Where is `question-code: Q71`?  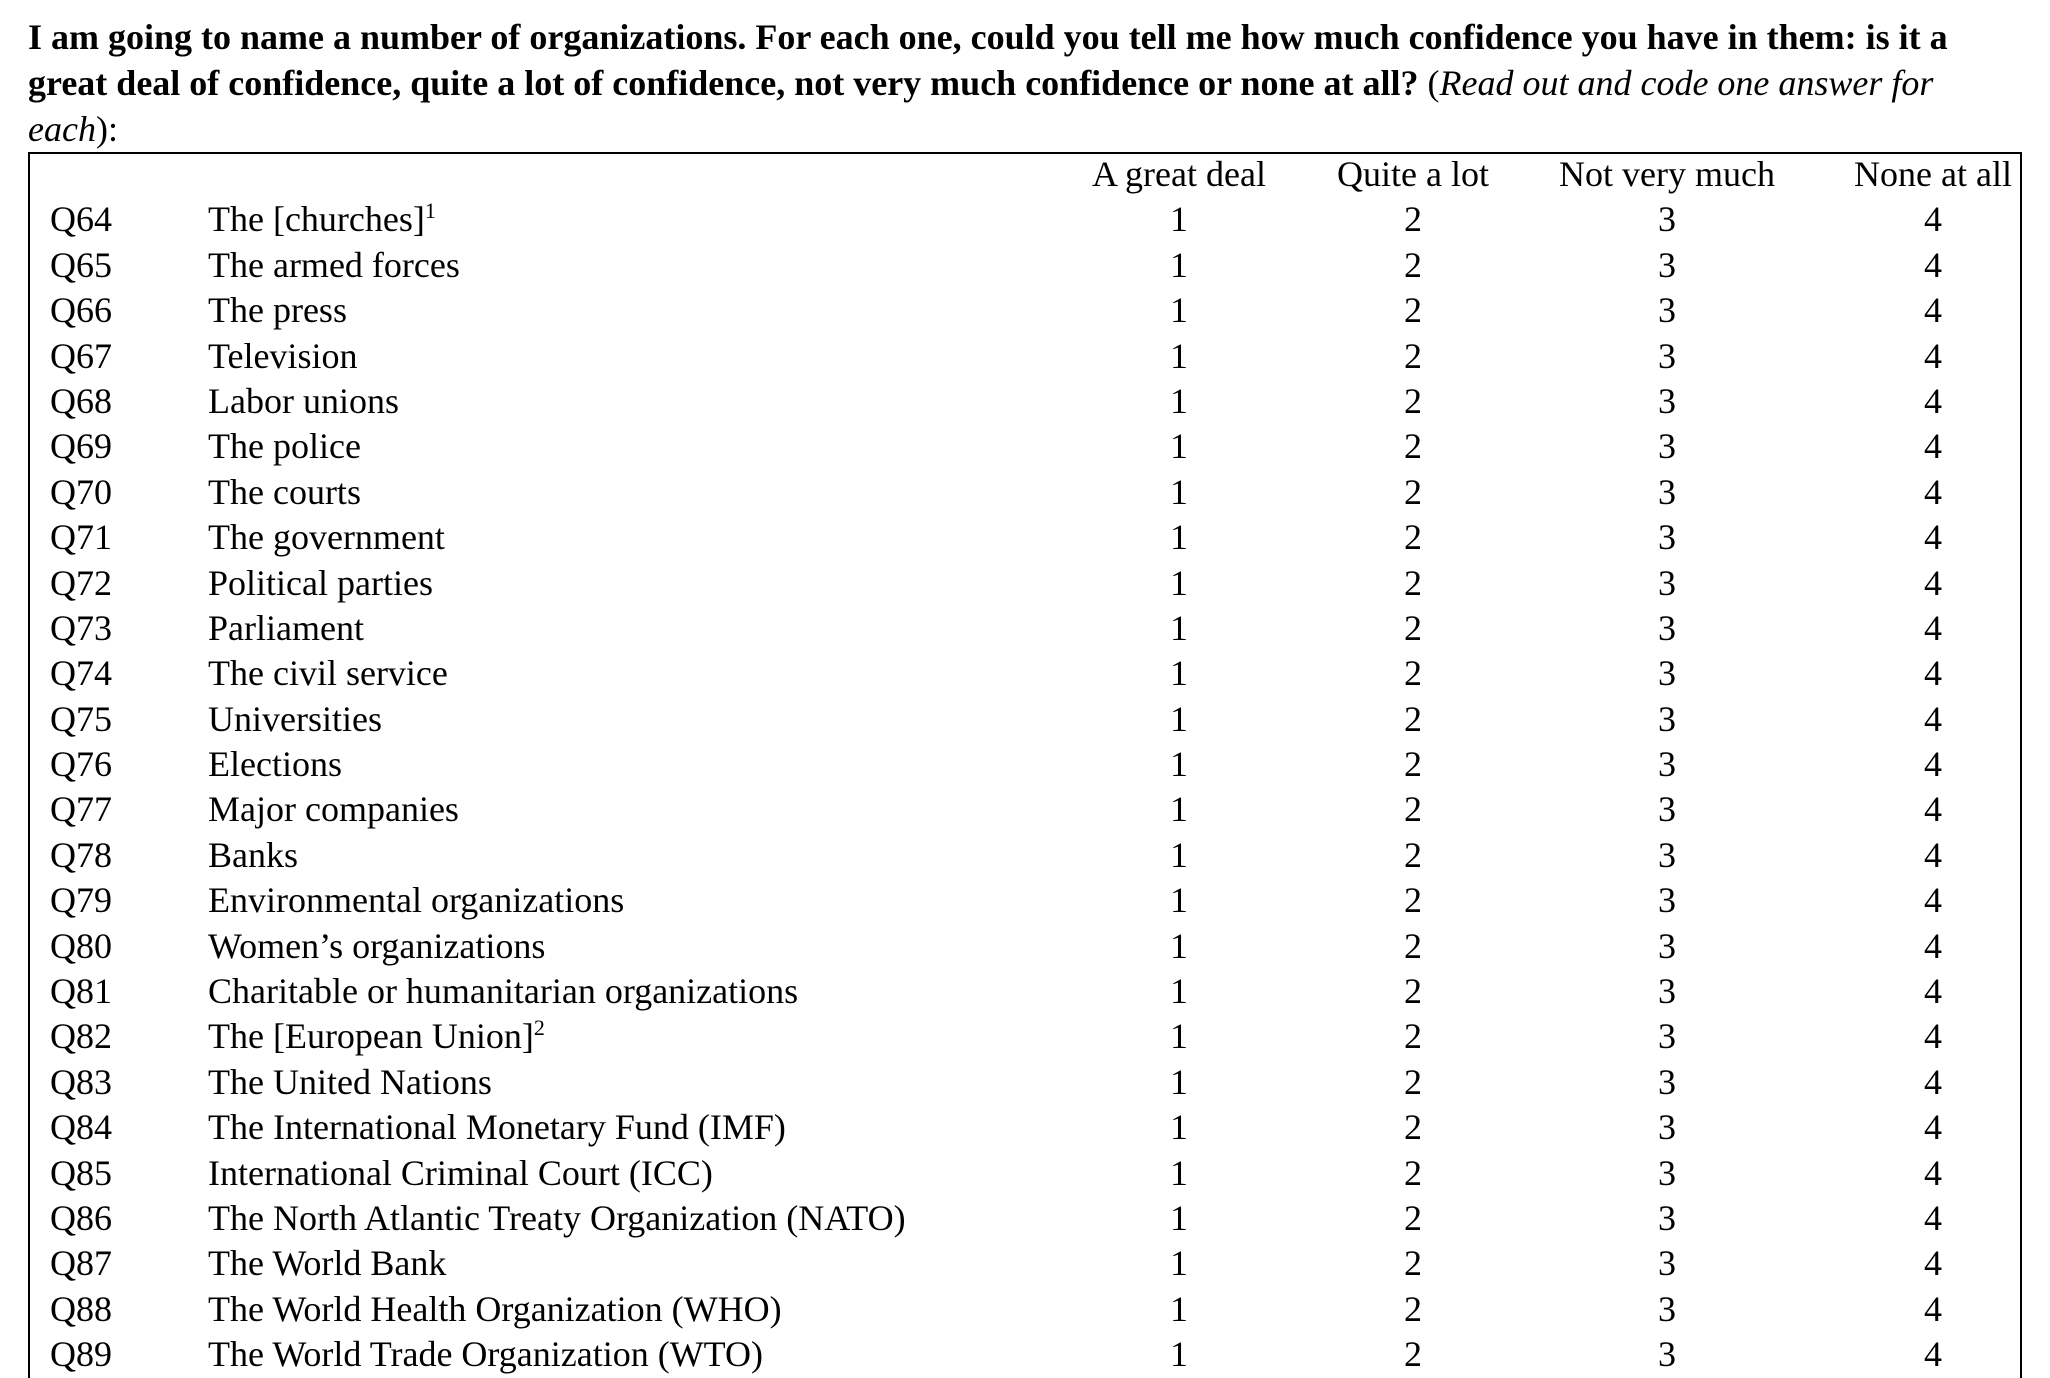
question-code: Q71 is located at coordinates (81, 537).